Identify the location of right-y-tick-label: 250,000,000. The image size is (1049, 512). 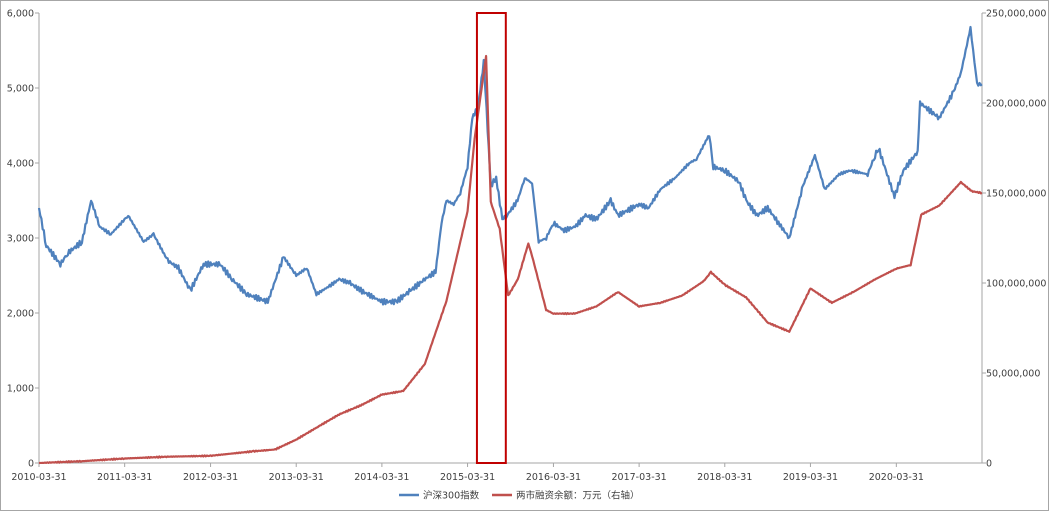
(1016, 14).